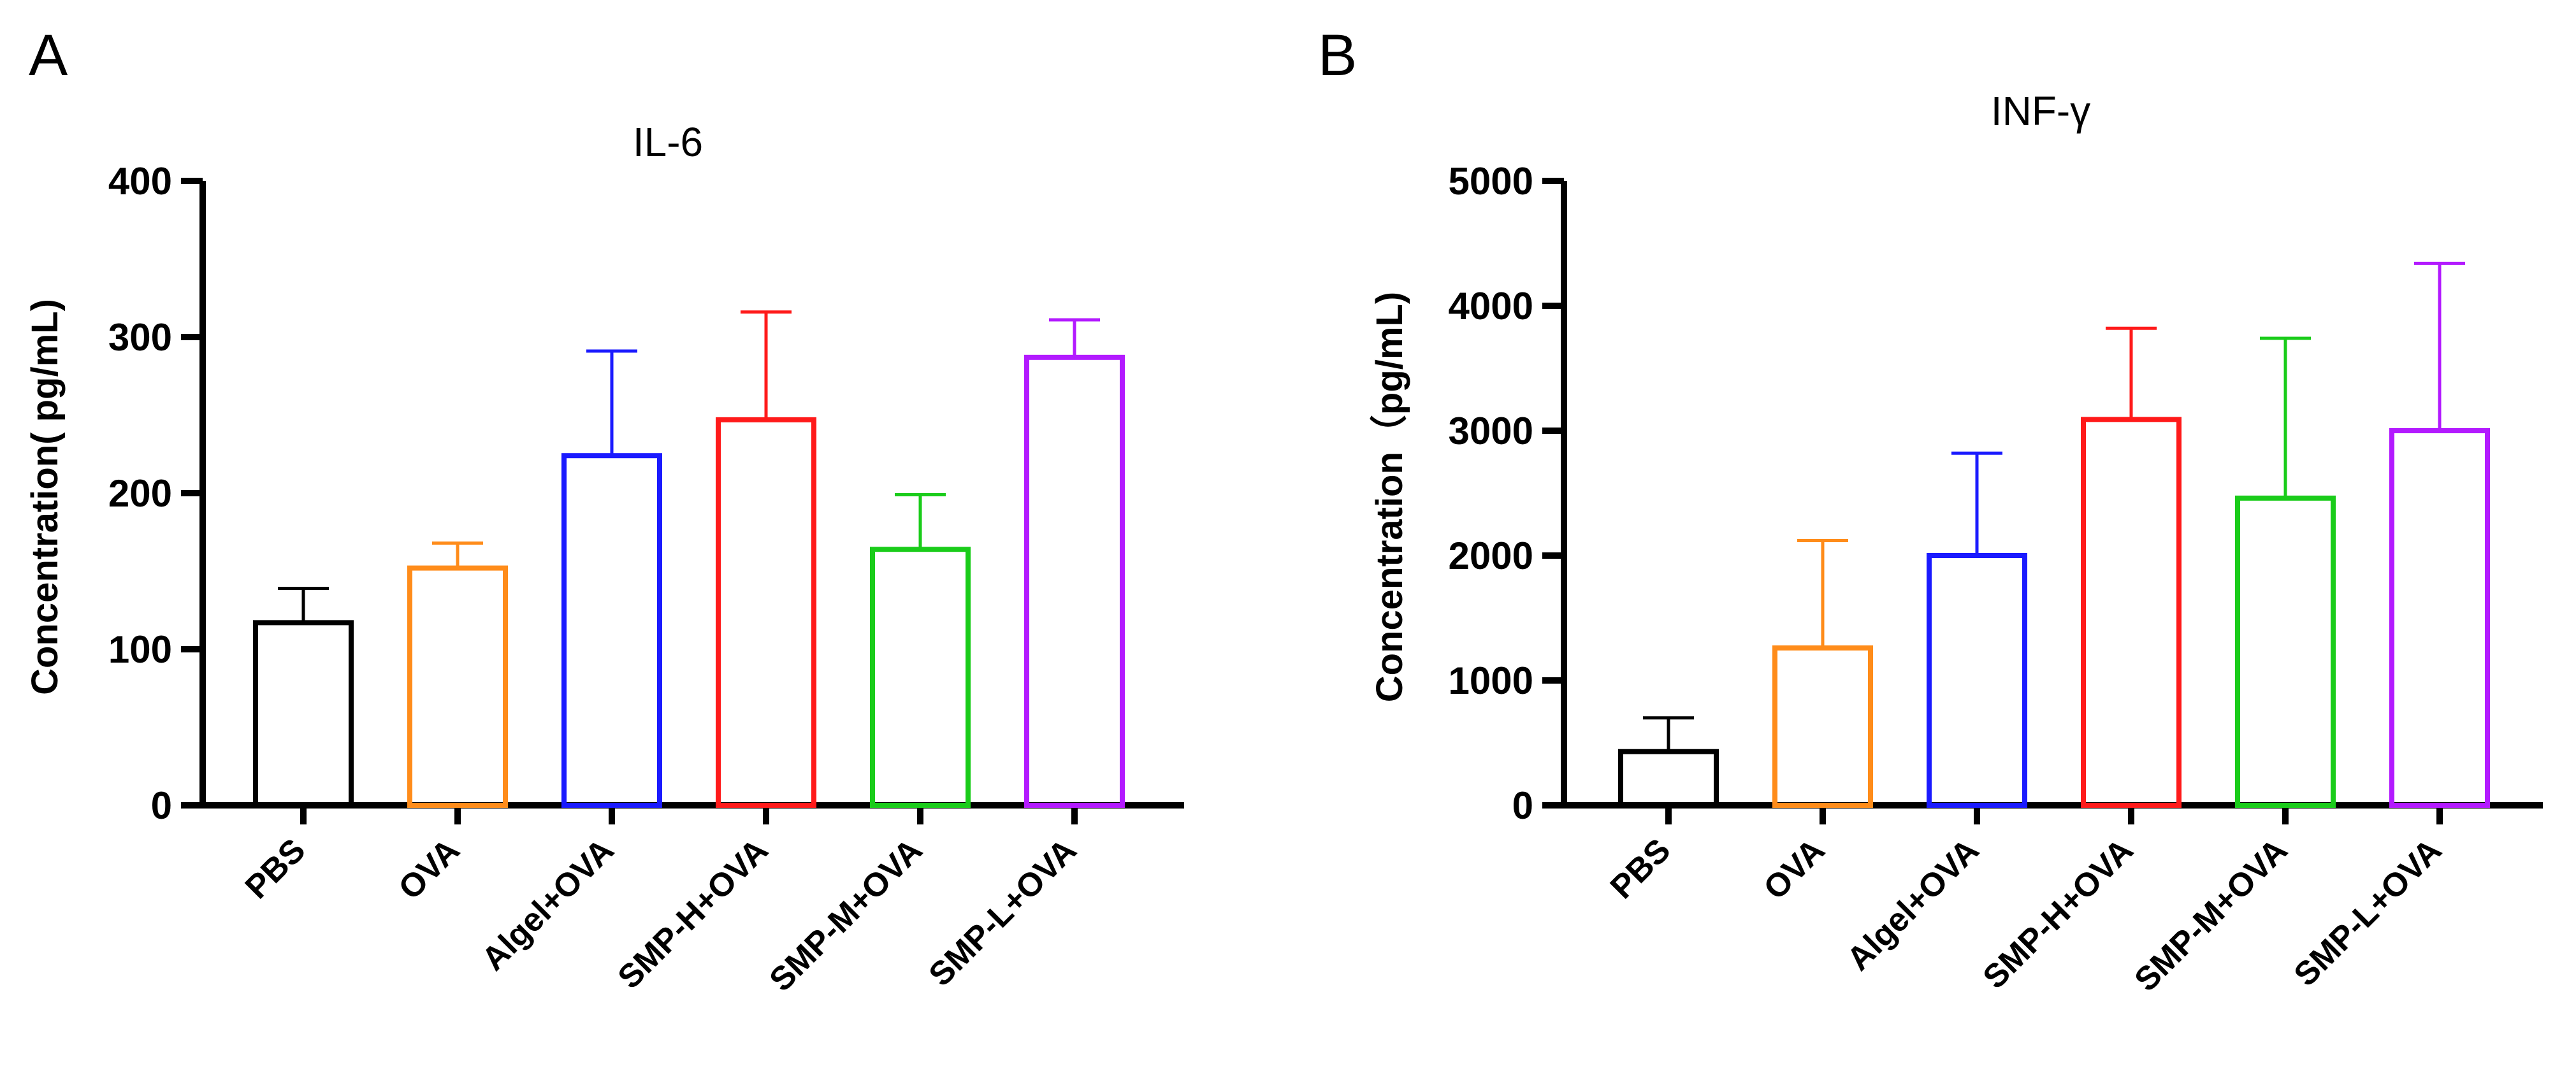 The image size is (2576, 1071). What do you see at coordinates (1491, 431) in the screenshot?
I see `y-tick-label: 3000` at bounding box center [1491, 431].